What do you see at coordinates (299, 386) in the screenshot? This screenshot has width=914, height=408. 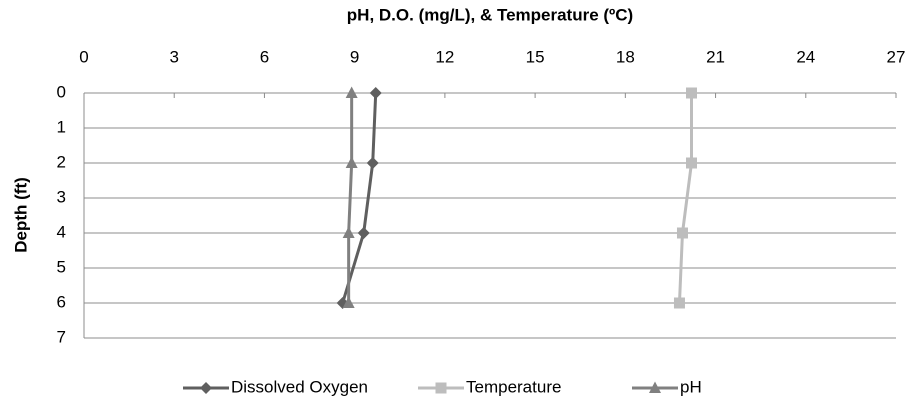 I see `legend-label: Dissolved Oxygen` at bounding box center [299, 386].